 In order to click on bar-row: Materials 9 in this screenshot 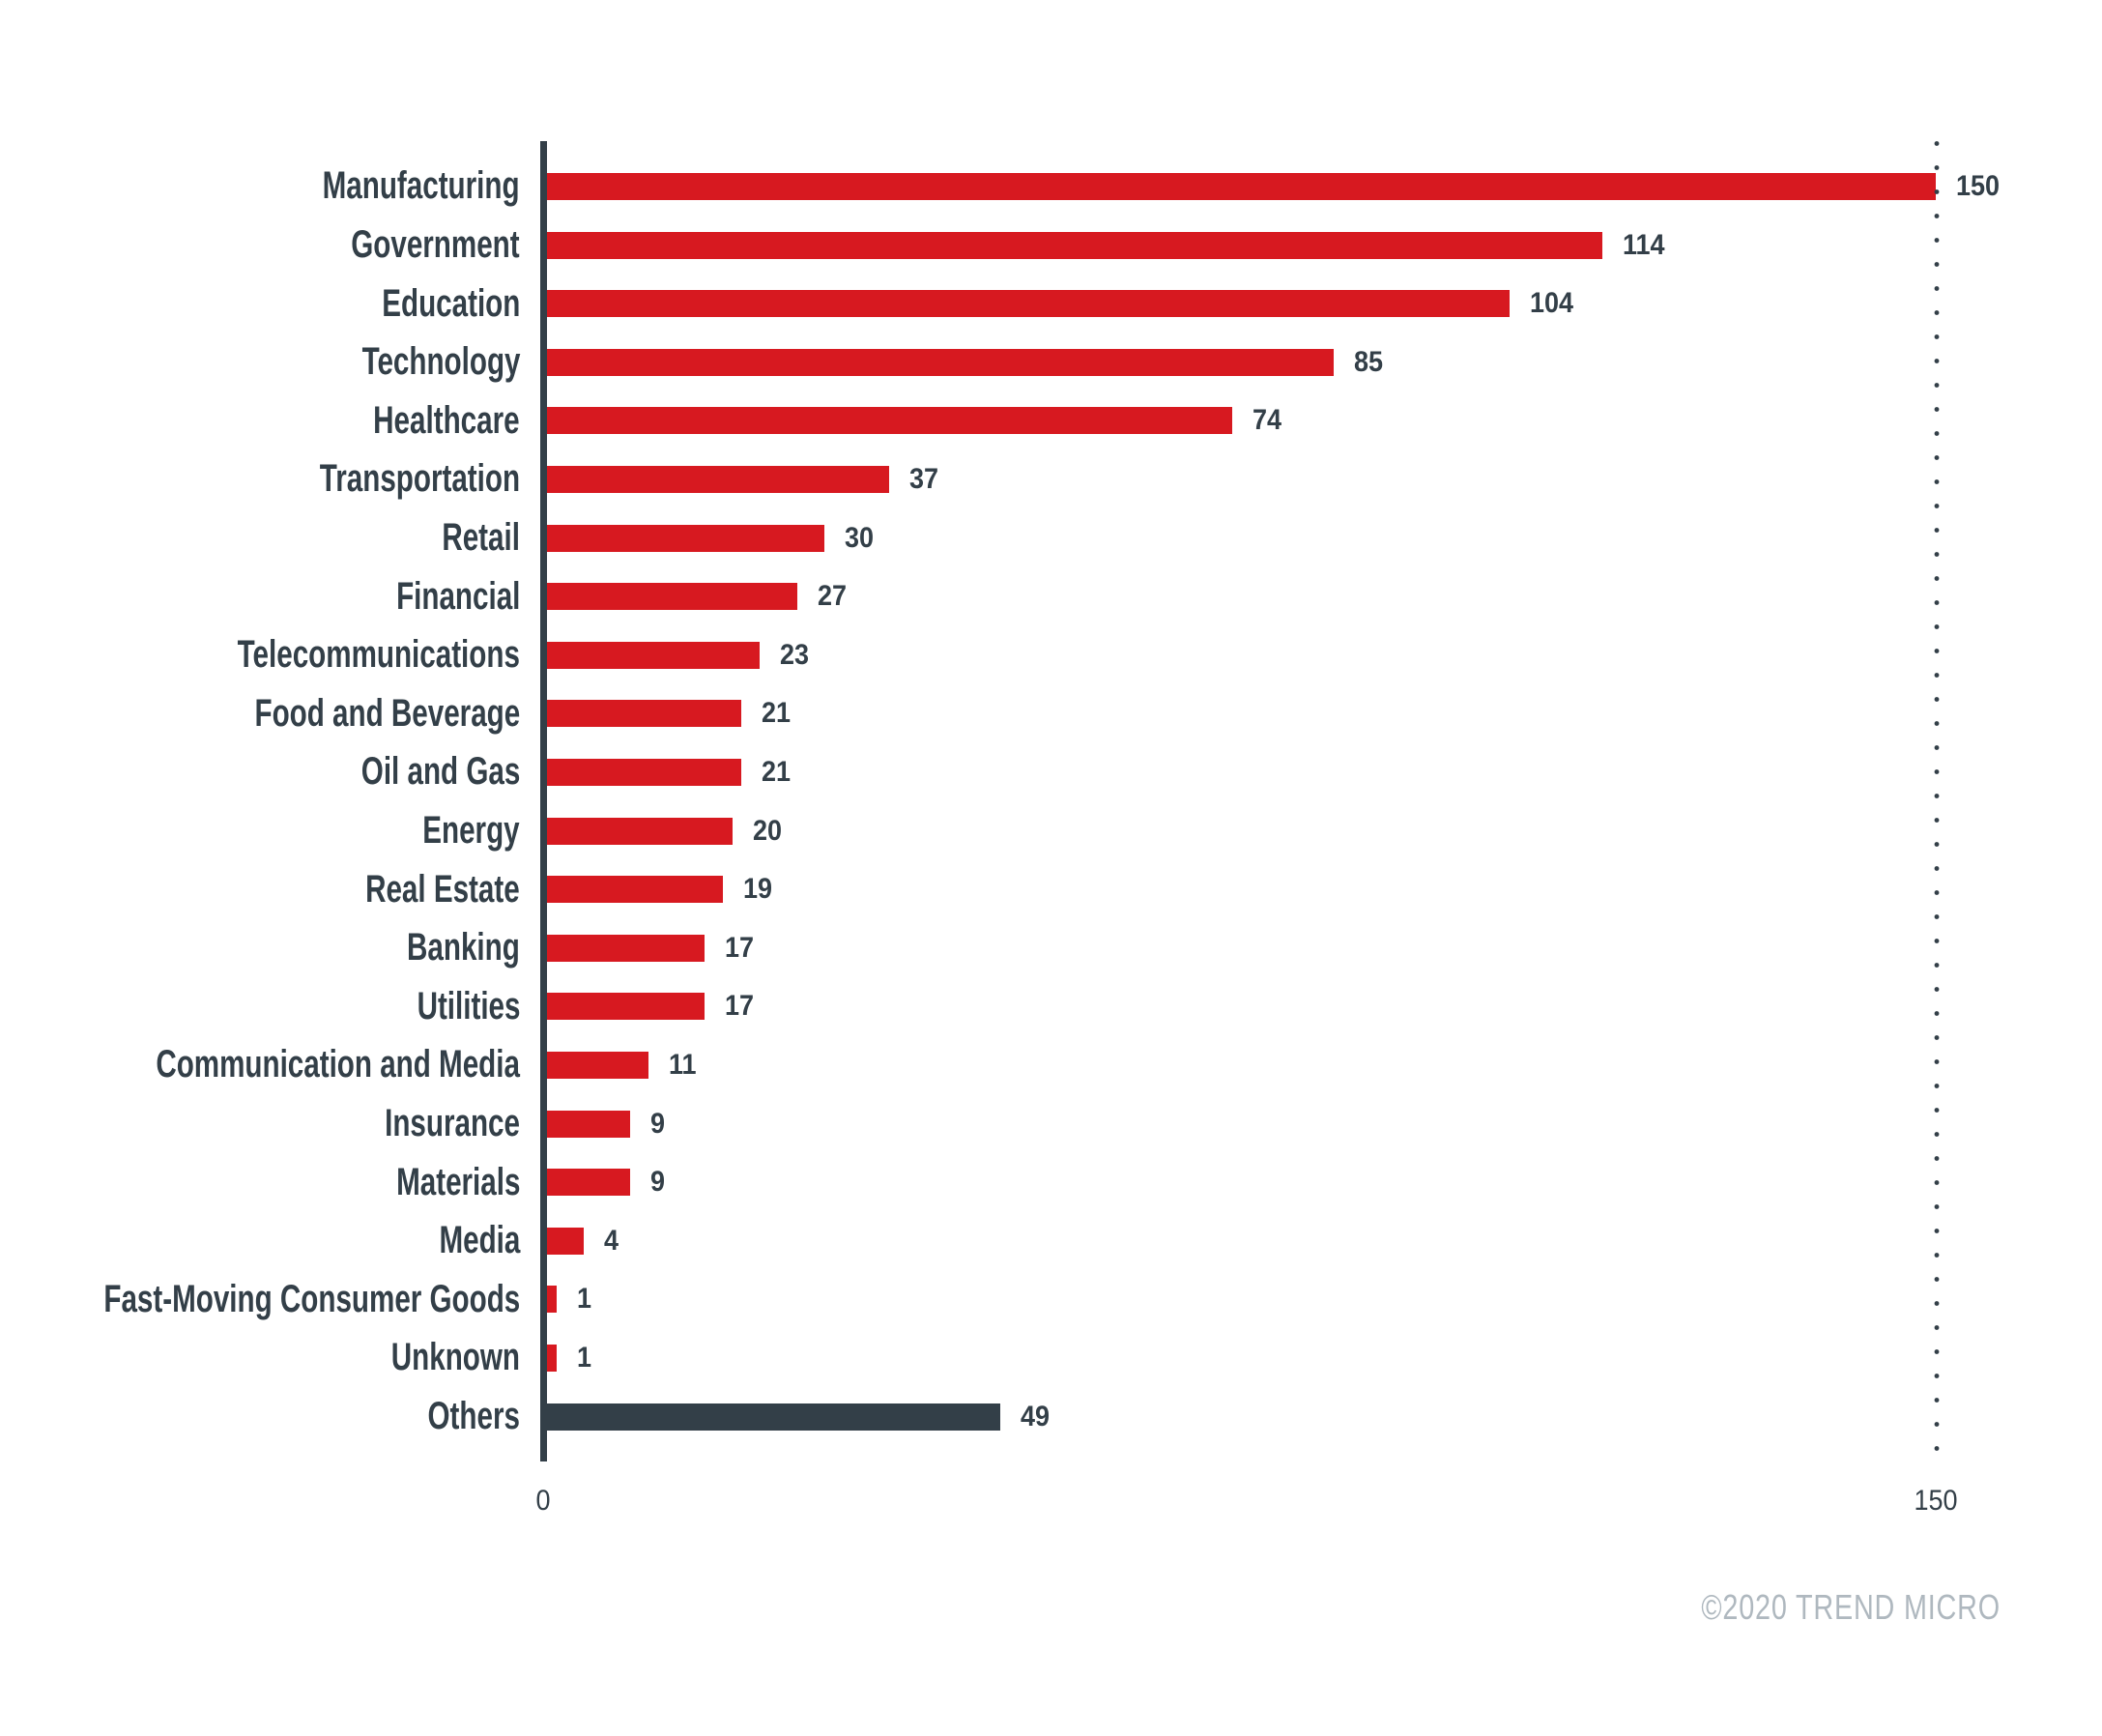, I will do `click(1051, 1182)`.